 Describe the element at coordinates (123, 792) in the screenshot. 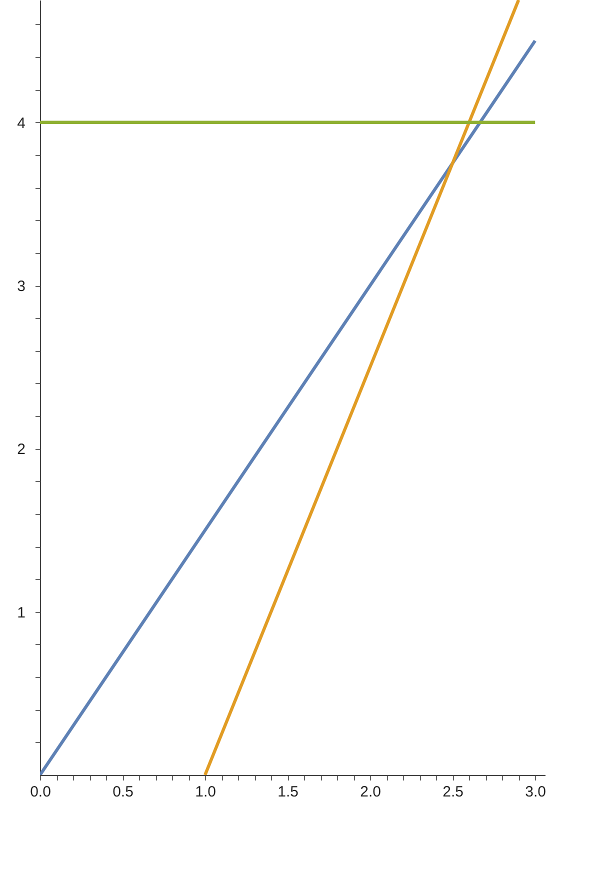

I see `x-tick-label: 0.5` at that location.